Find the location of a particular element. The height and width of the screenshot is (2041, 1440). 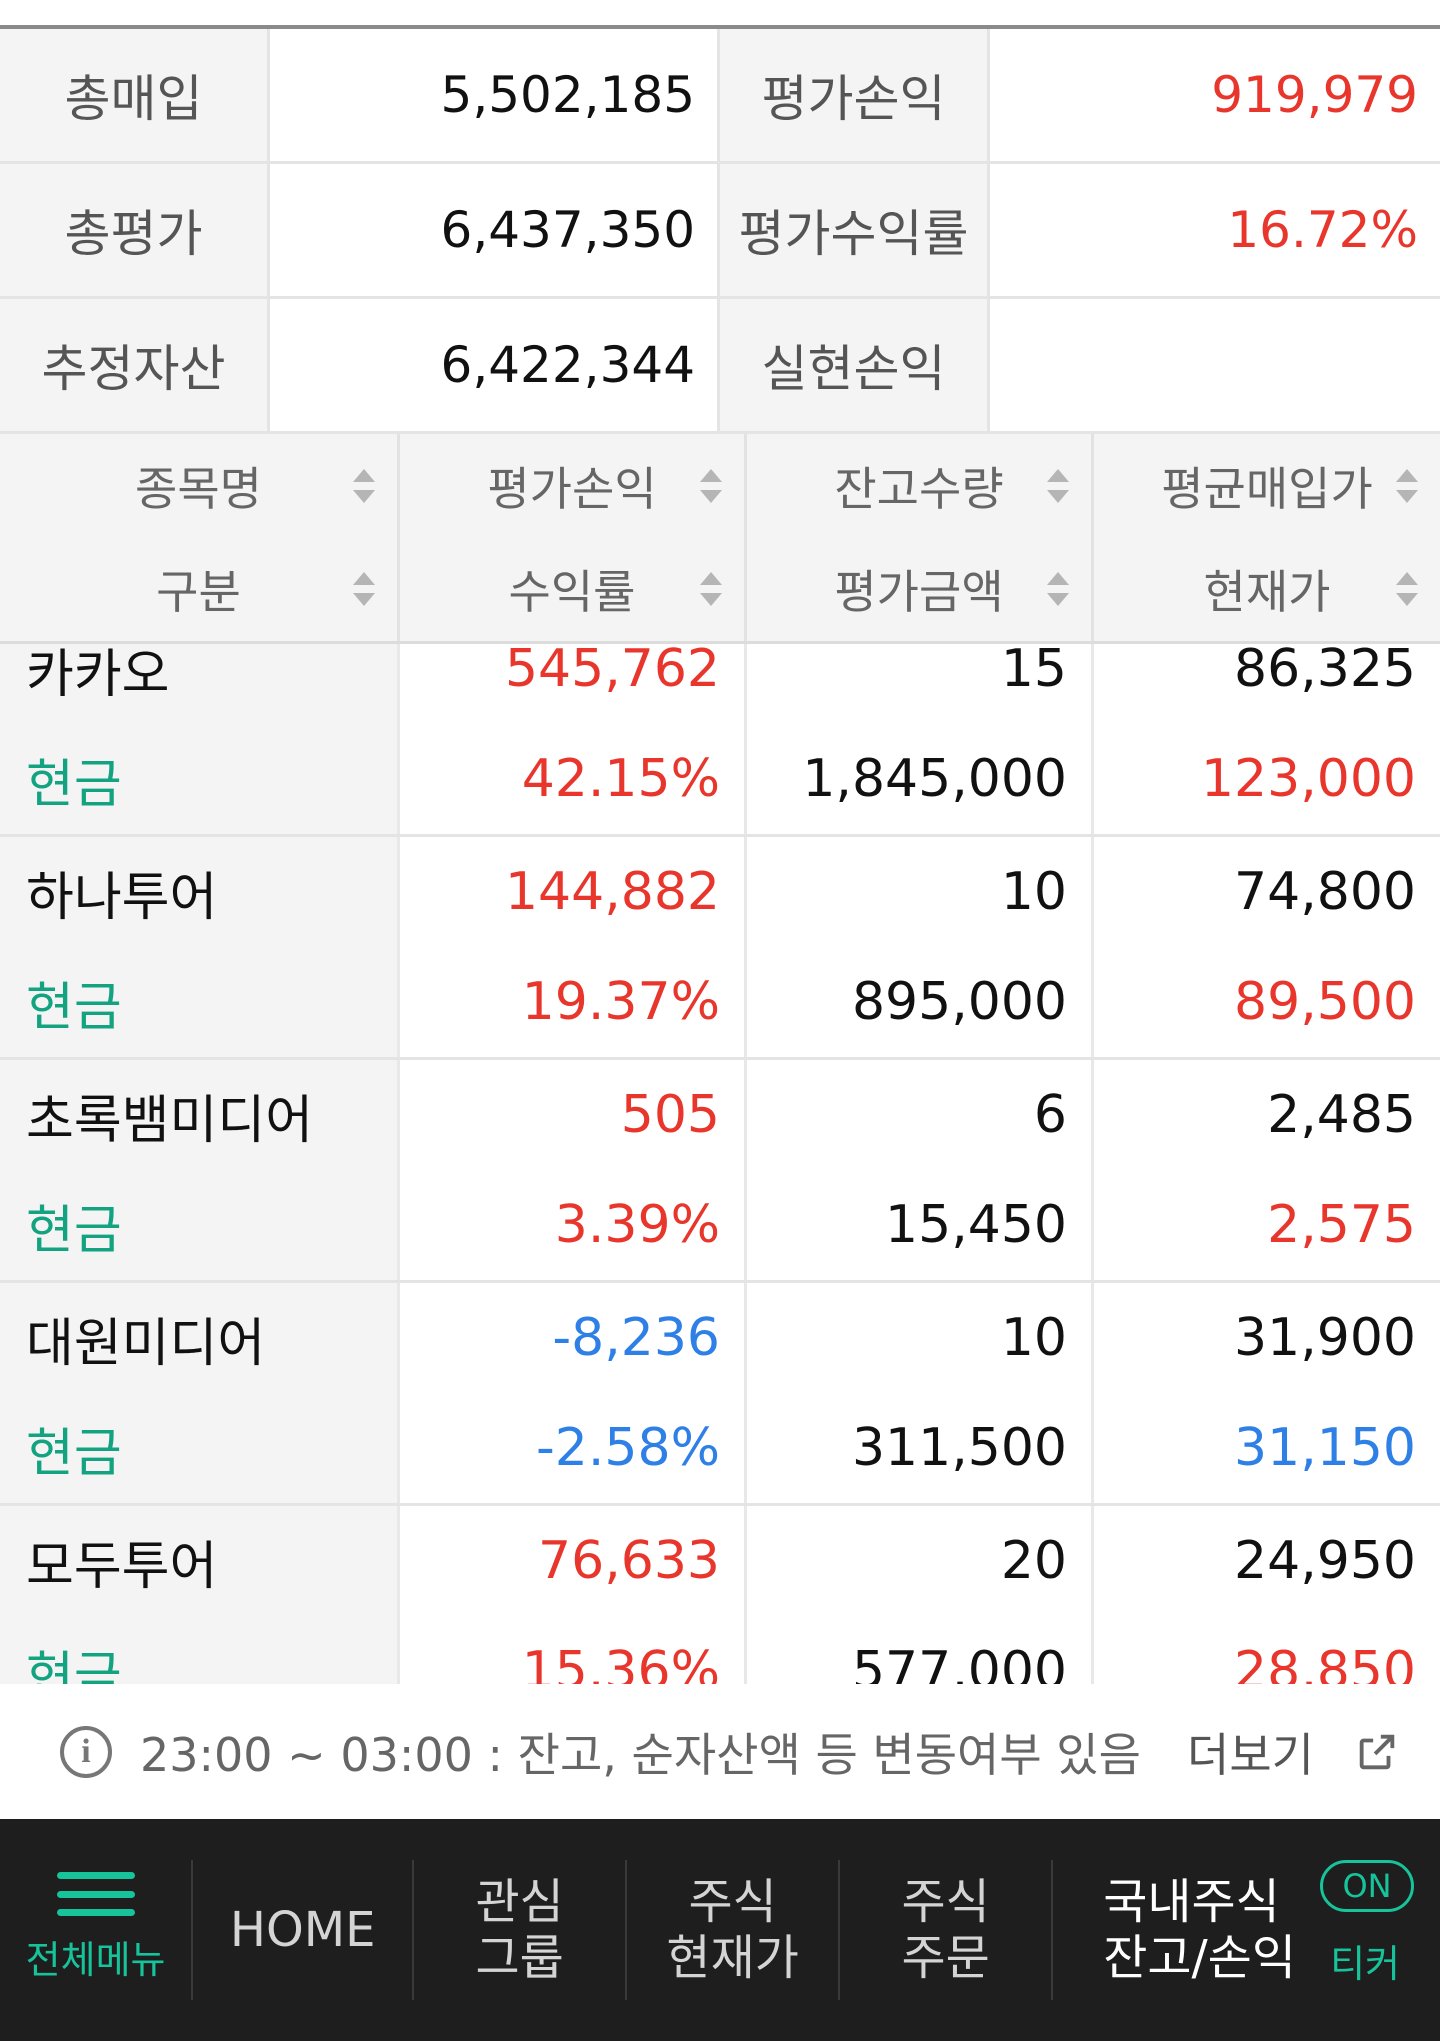

summary-row-purchase: 총매입 5,502,185 평가손익 919,979 is located at coordinates (720, 96).